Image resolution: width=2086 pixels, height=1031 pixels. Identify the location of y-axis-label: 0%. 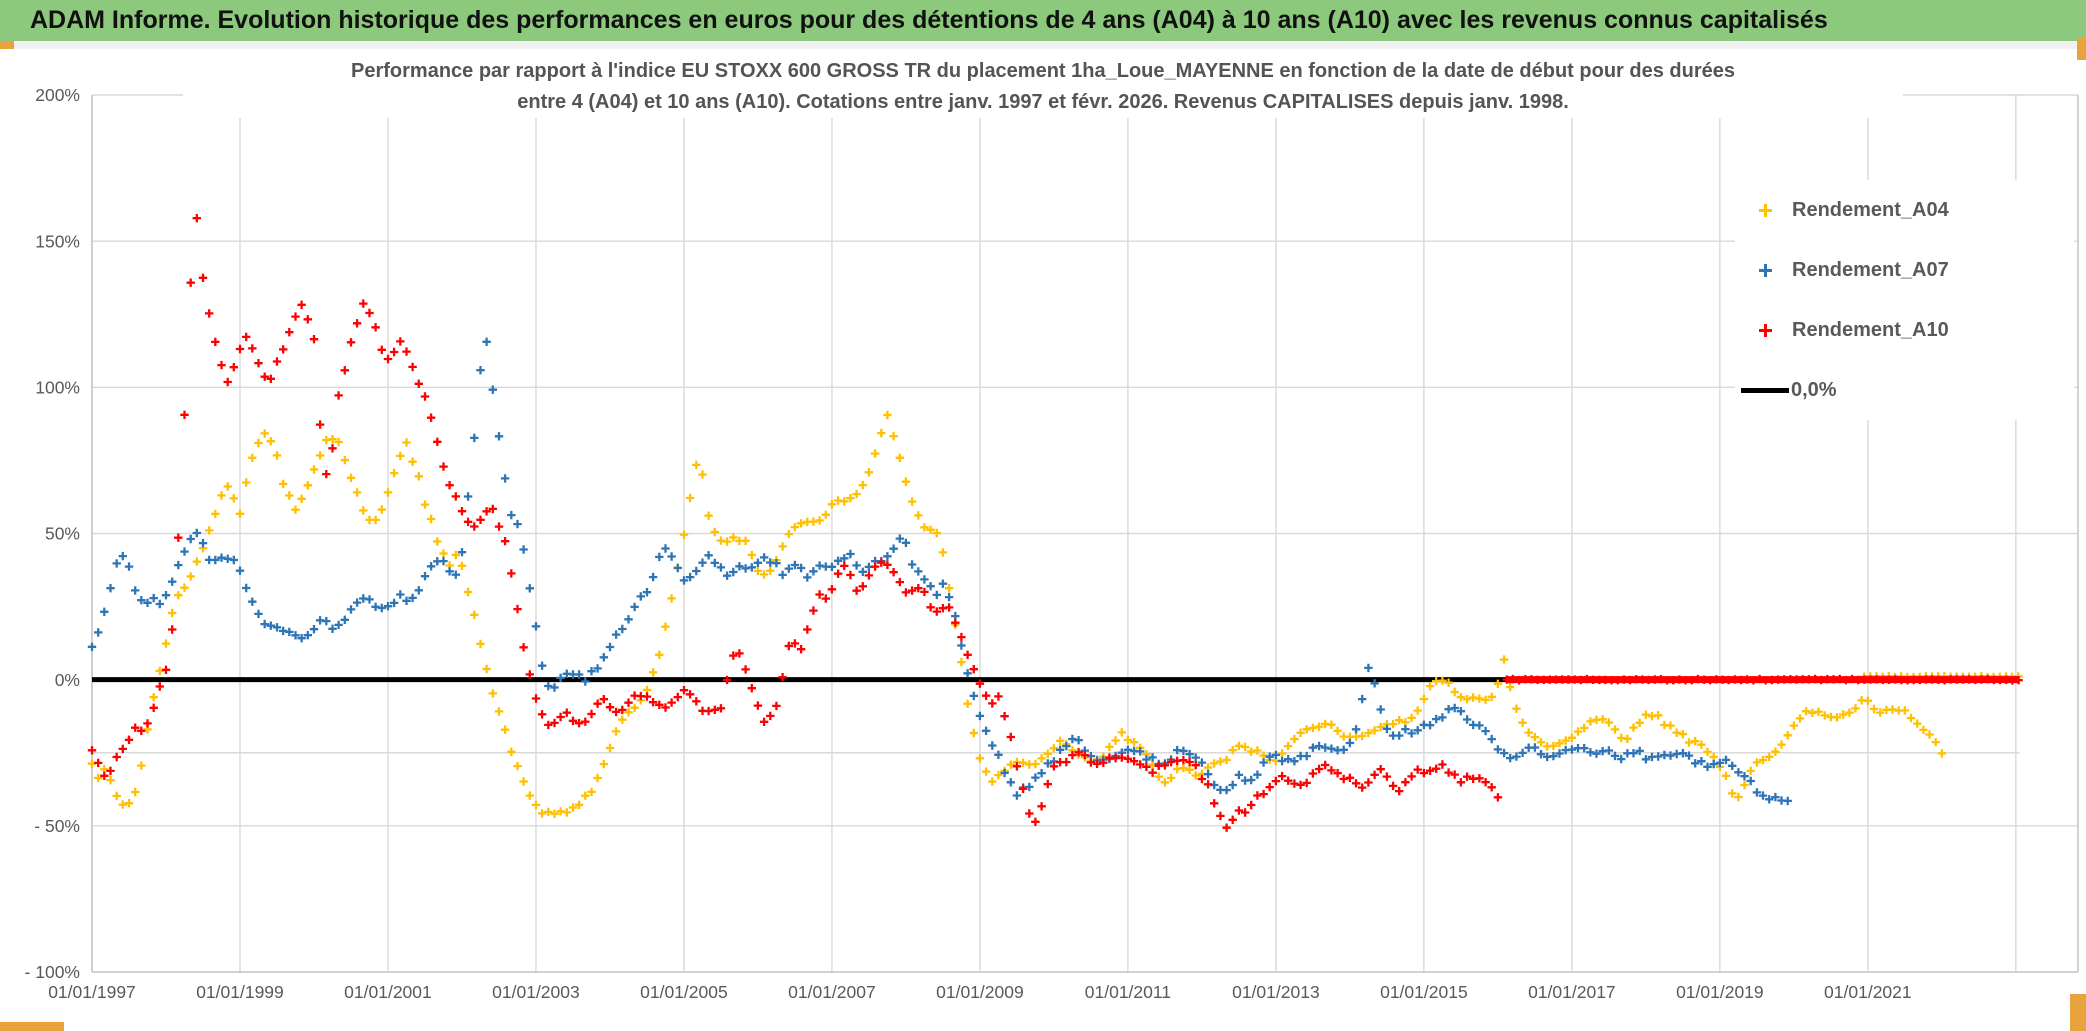
(67, 680).